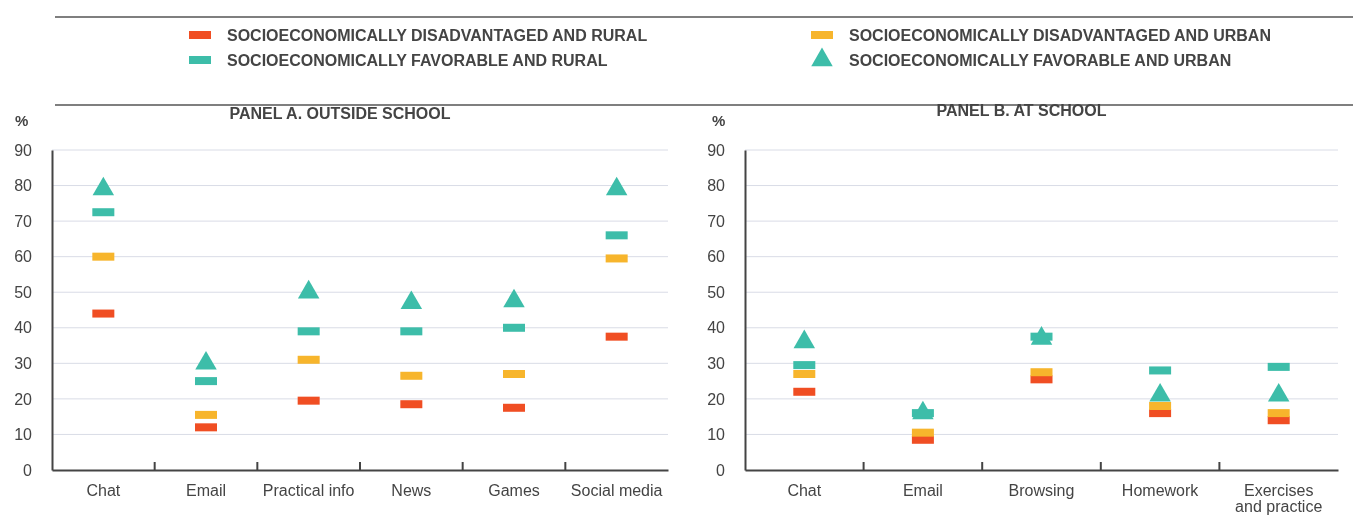 Image resolution: width=1353 pixels, height=530 pixels. I want to click on legend-label: SOCIOECONOMICALLY DISADVANTAGED AND RURAL, so click(437, 35).